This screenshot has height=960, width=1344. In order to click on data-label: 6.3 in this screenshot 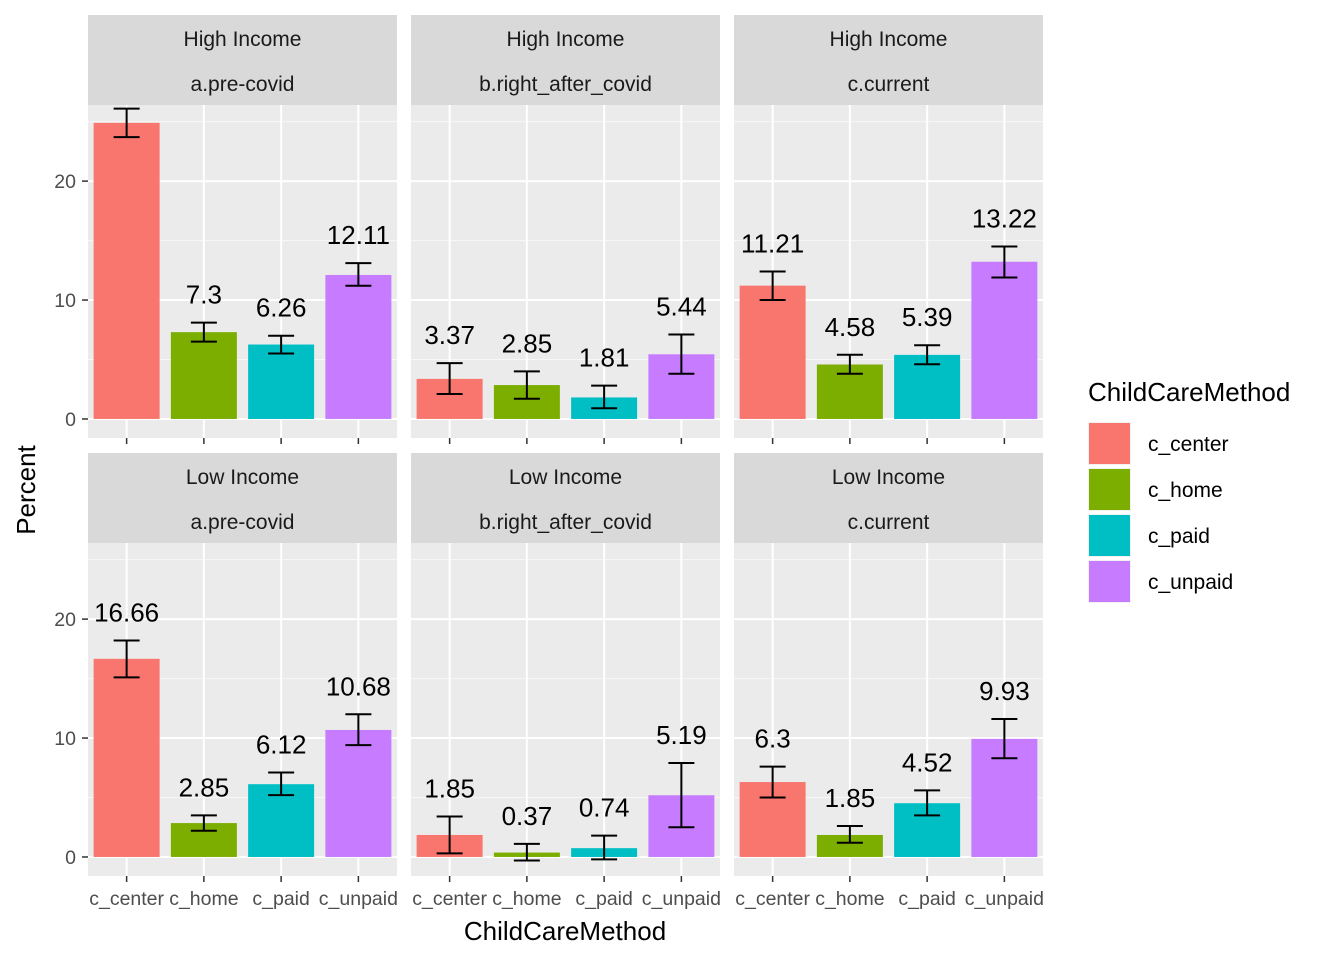, I will do `click(773, 739)`.